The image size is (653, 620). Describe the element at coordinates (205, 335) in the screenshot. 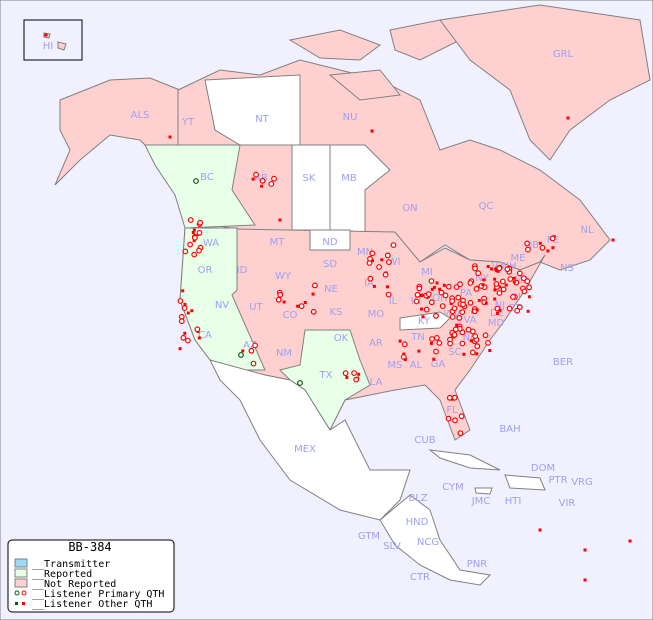

I see `region-label-ca: CA` at that location.